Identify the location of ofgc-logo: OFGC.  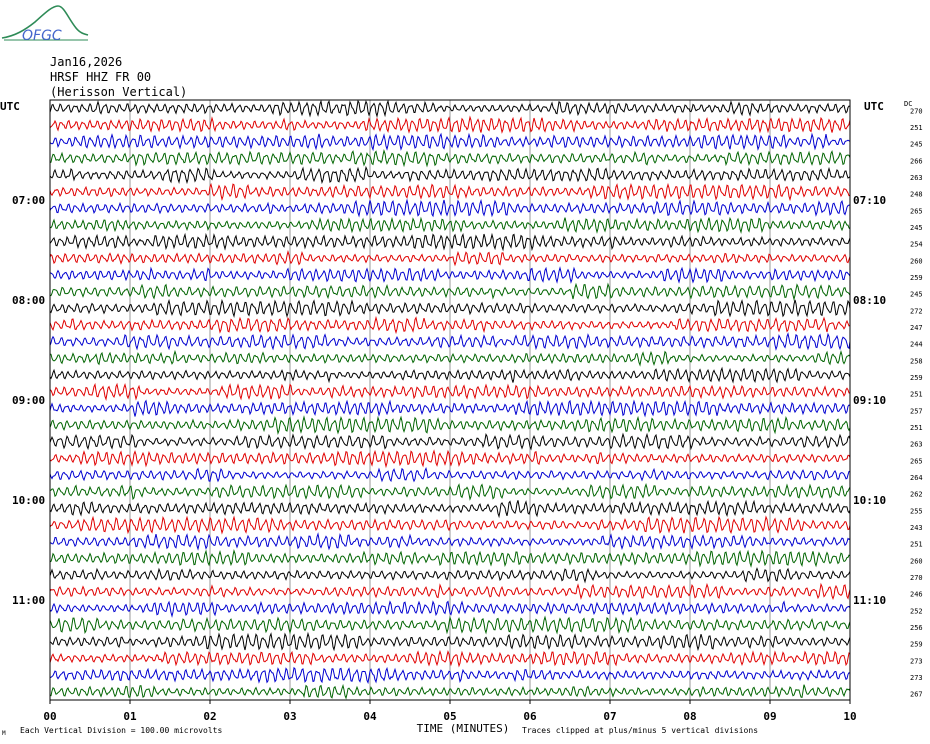
(45, 24).